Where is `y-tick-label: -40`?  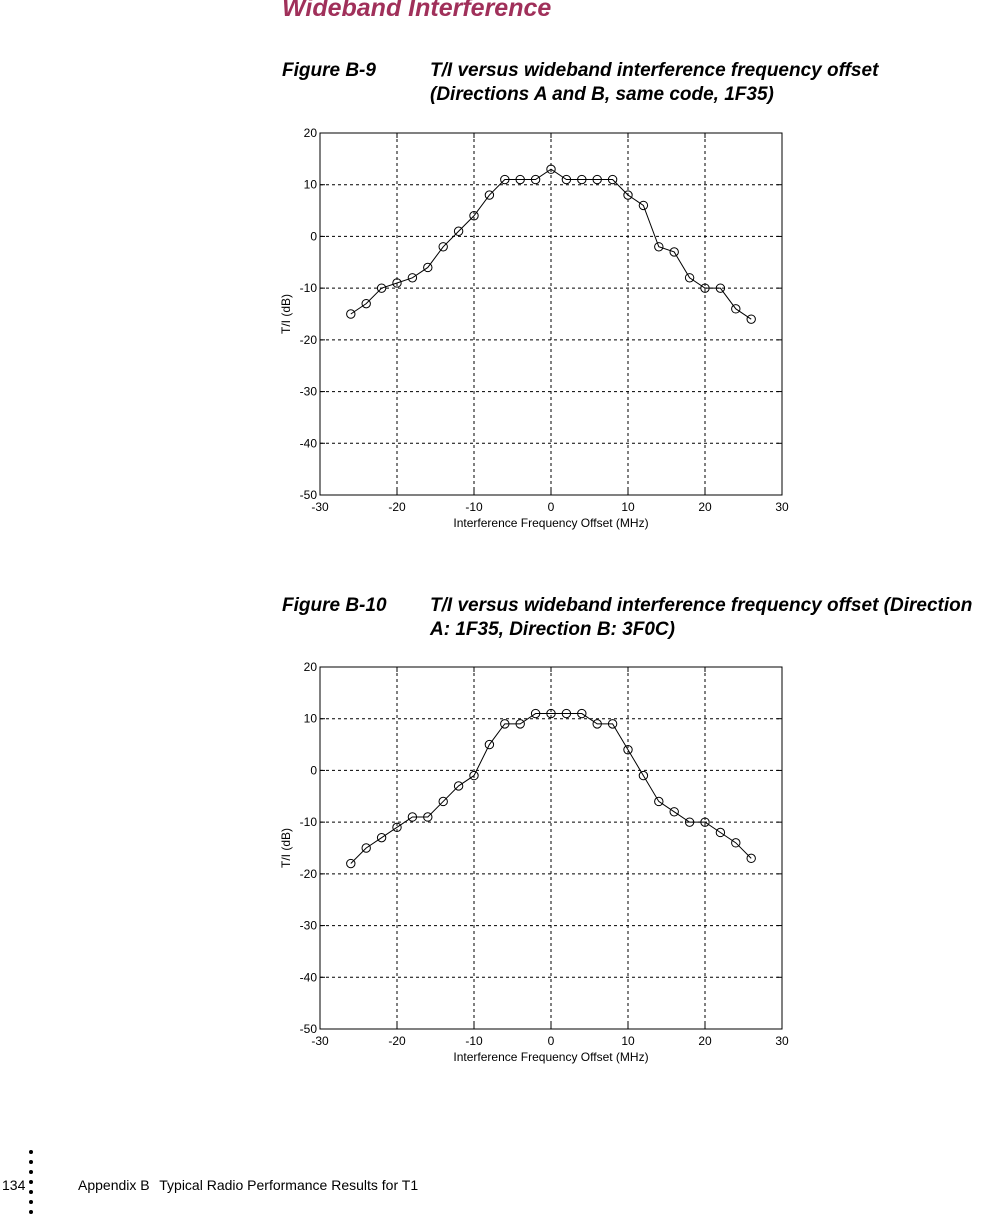
y-tick-label: -40 is located at coordinates (309, 443).